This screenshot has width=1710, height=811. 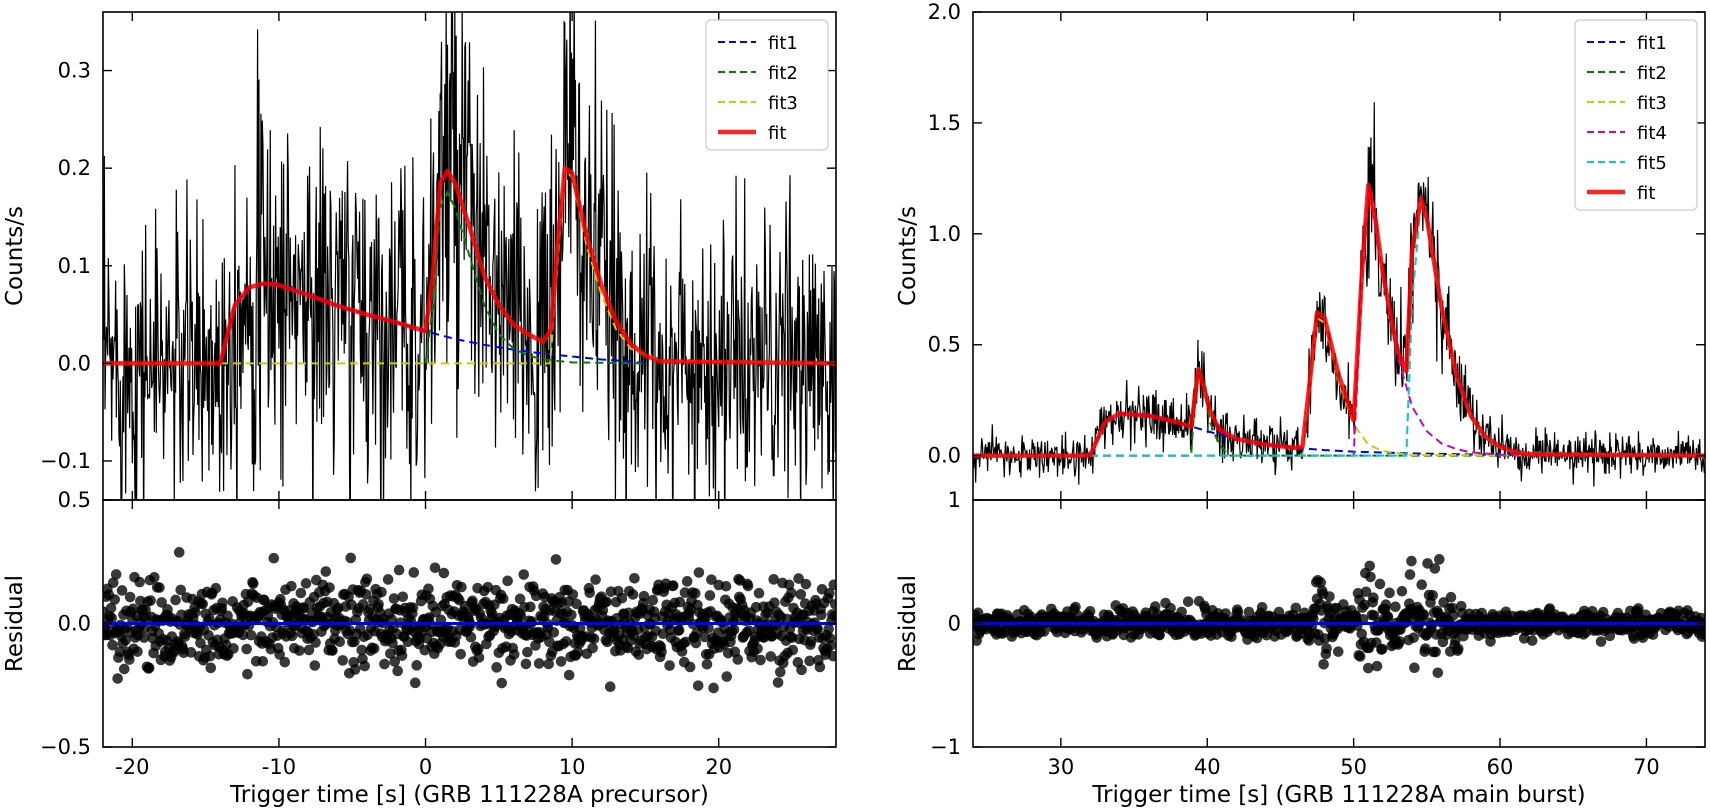 I want to click on y-axis-label: Residual, so click(x=908, y=623).